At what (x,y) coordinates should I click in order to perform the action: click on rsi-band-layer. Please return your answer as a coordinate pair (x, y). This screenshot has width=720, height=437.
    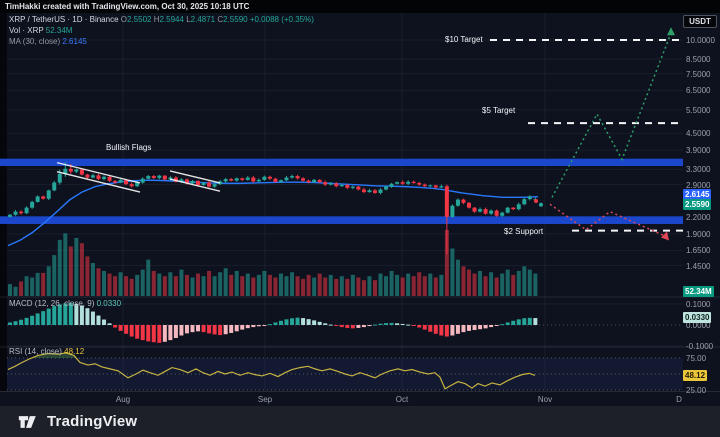
    Looking at the image, I should click on (345, 357).